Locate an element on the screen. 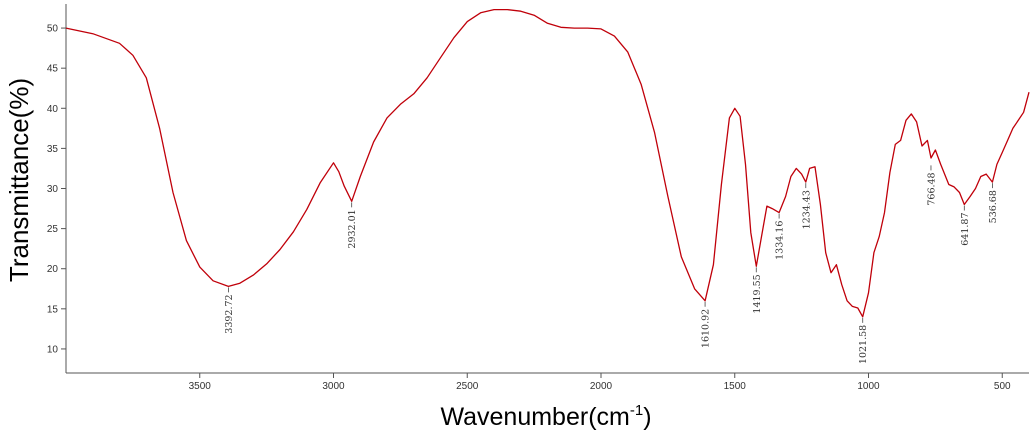 This screenshot has height=442, width=1030. x-tick-label: 2000 is located at coordinates (601, 386).